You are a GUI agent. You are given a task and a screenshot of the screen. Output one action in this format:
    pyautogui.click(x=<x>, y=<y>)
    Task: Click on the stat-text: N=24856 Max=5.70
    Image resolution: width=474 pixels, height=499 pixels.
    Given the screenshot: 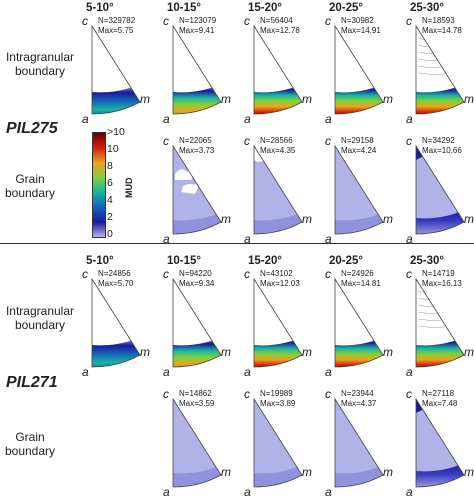 What is the action you would take?
    pyautogui.click(x=116, y=278)
    